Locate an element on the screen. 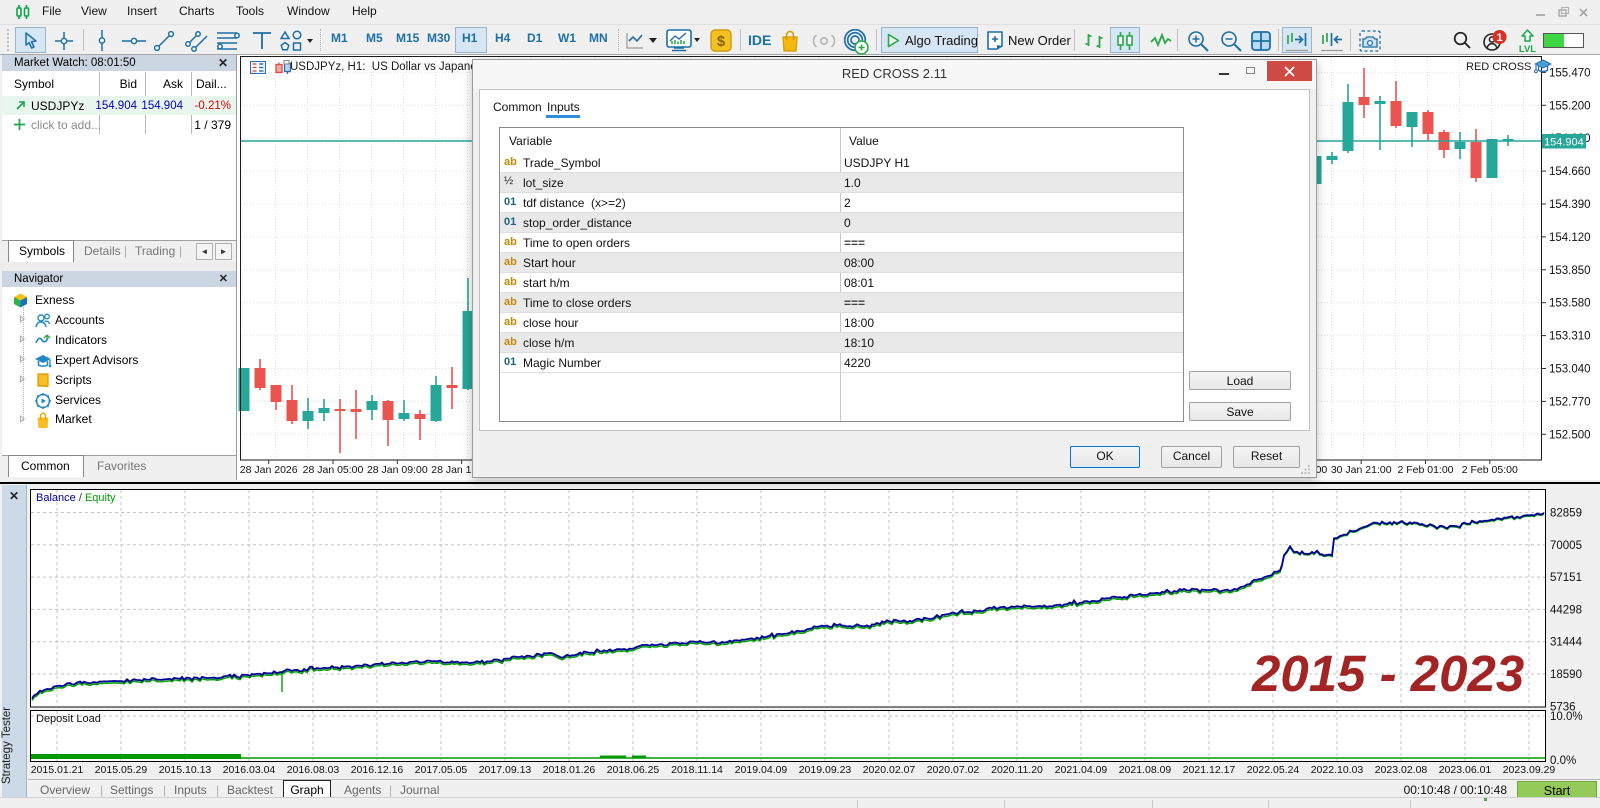 This screenshot has width=1600, height=808. svg-text: 2017.09.13 is located at coordinates (505, 770).